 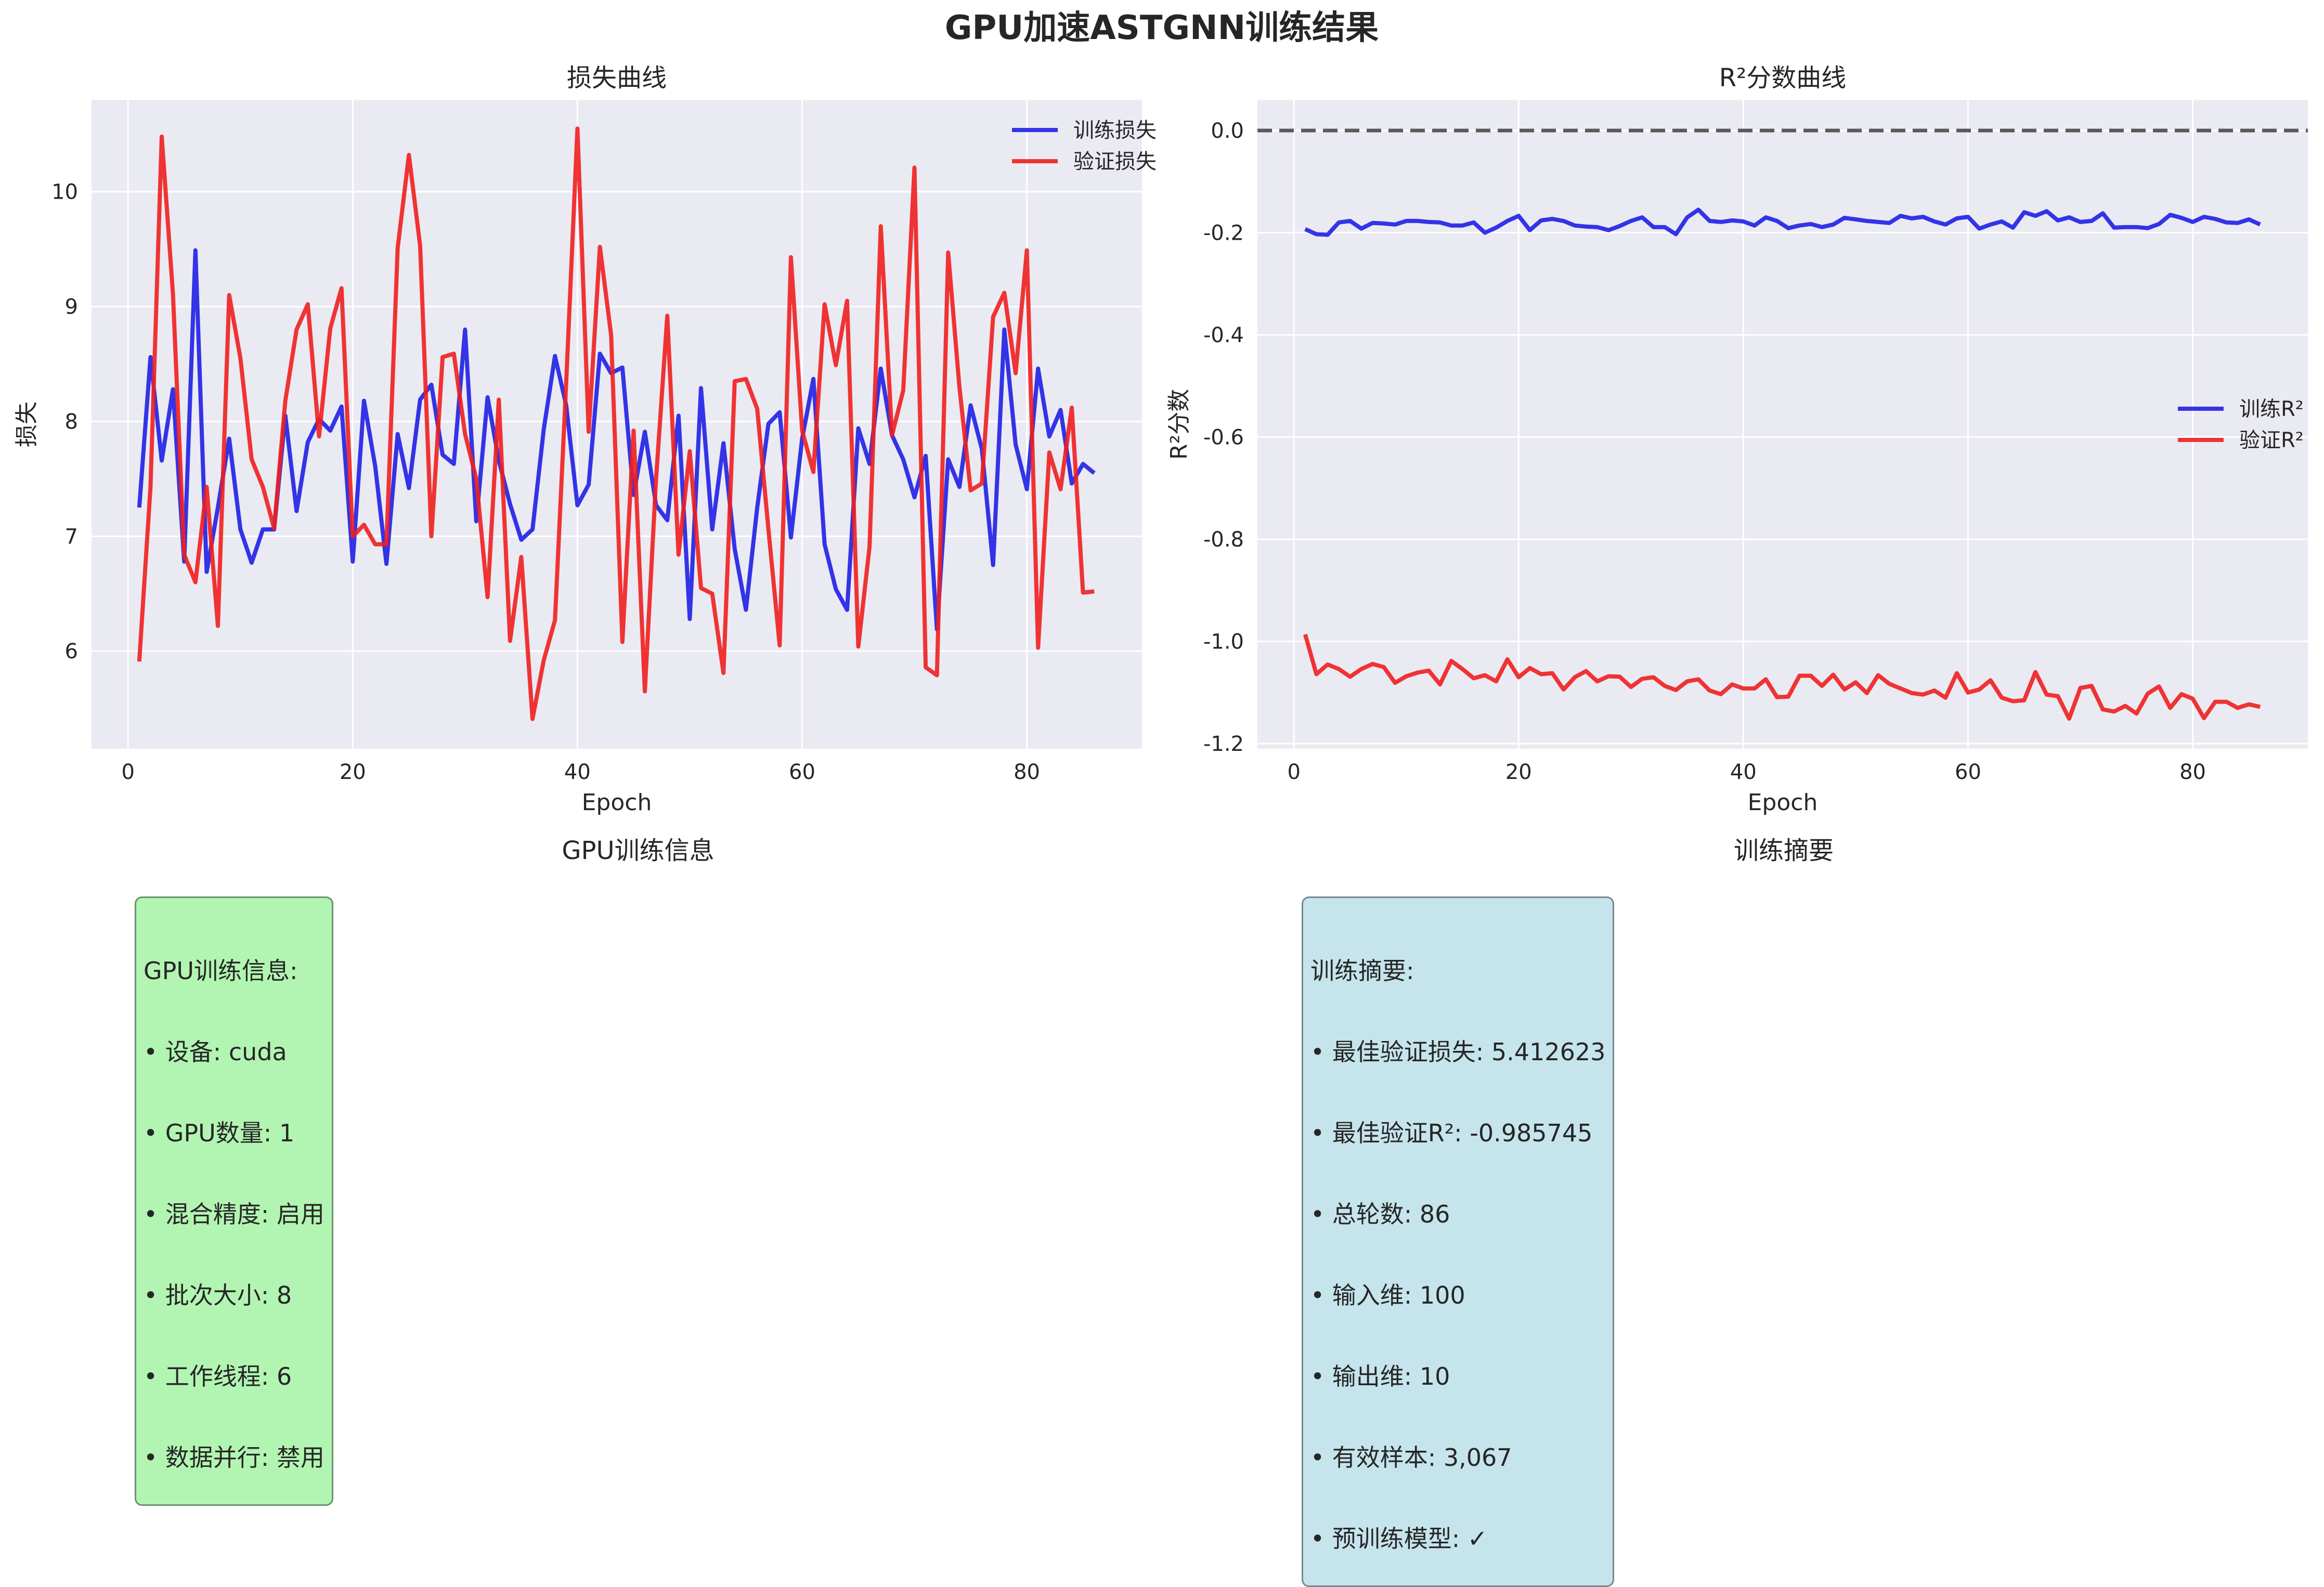 I want to click on legend-label: 验证损失, so click(x=1115, y=162).